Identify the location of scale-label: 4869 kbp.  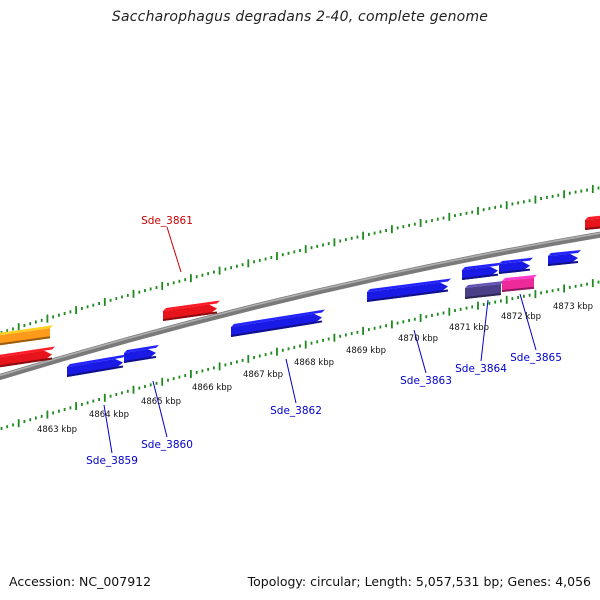
(366, 351).